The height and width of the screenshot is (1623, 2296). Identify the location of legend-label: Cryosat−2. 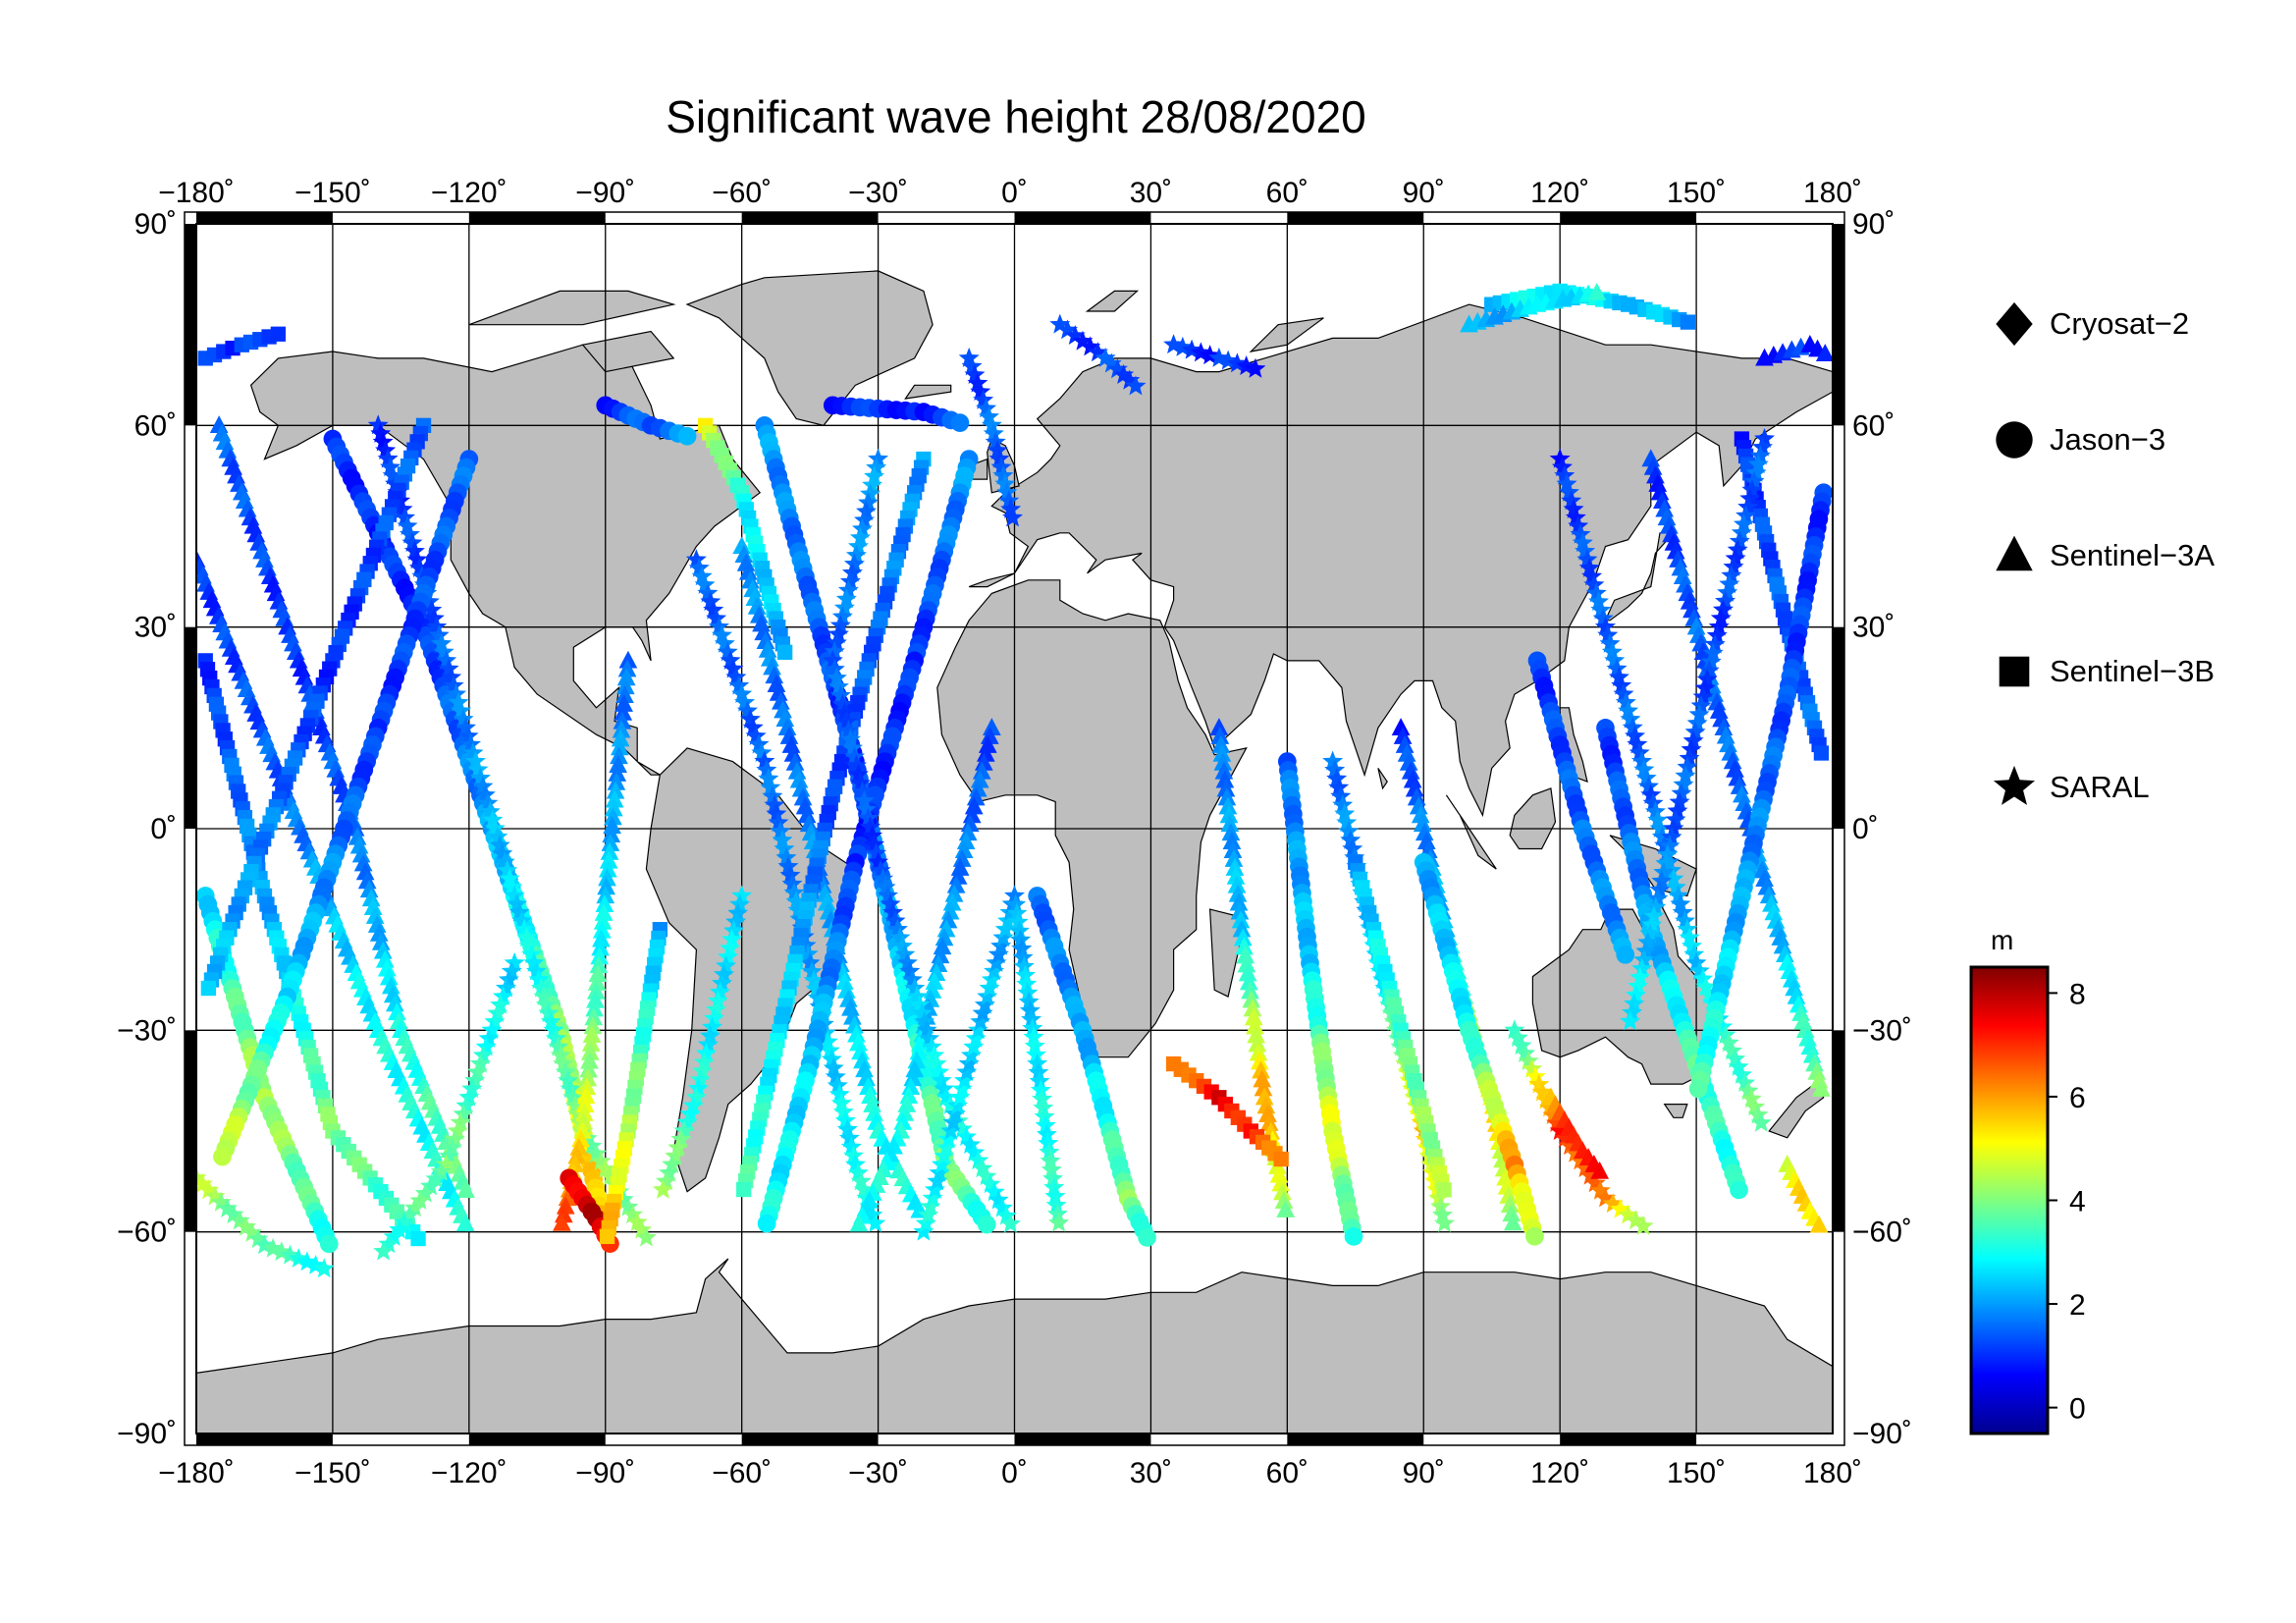
(2120, 323).